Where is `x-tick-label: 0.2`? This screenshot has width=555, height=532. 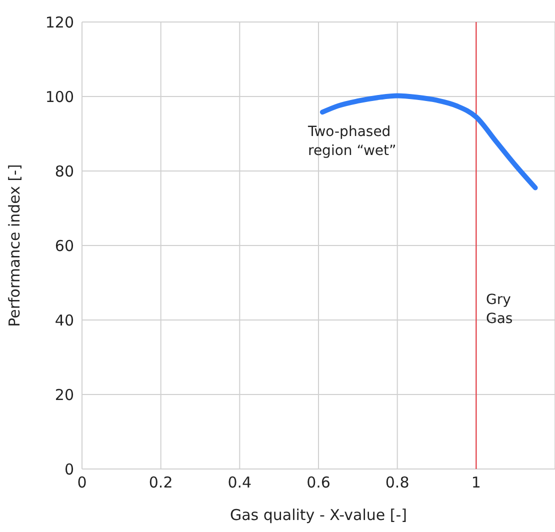
x-tick-label: 0.2 is located at coordinates (160, 483).